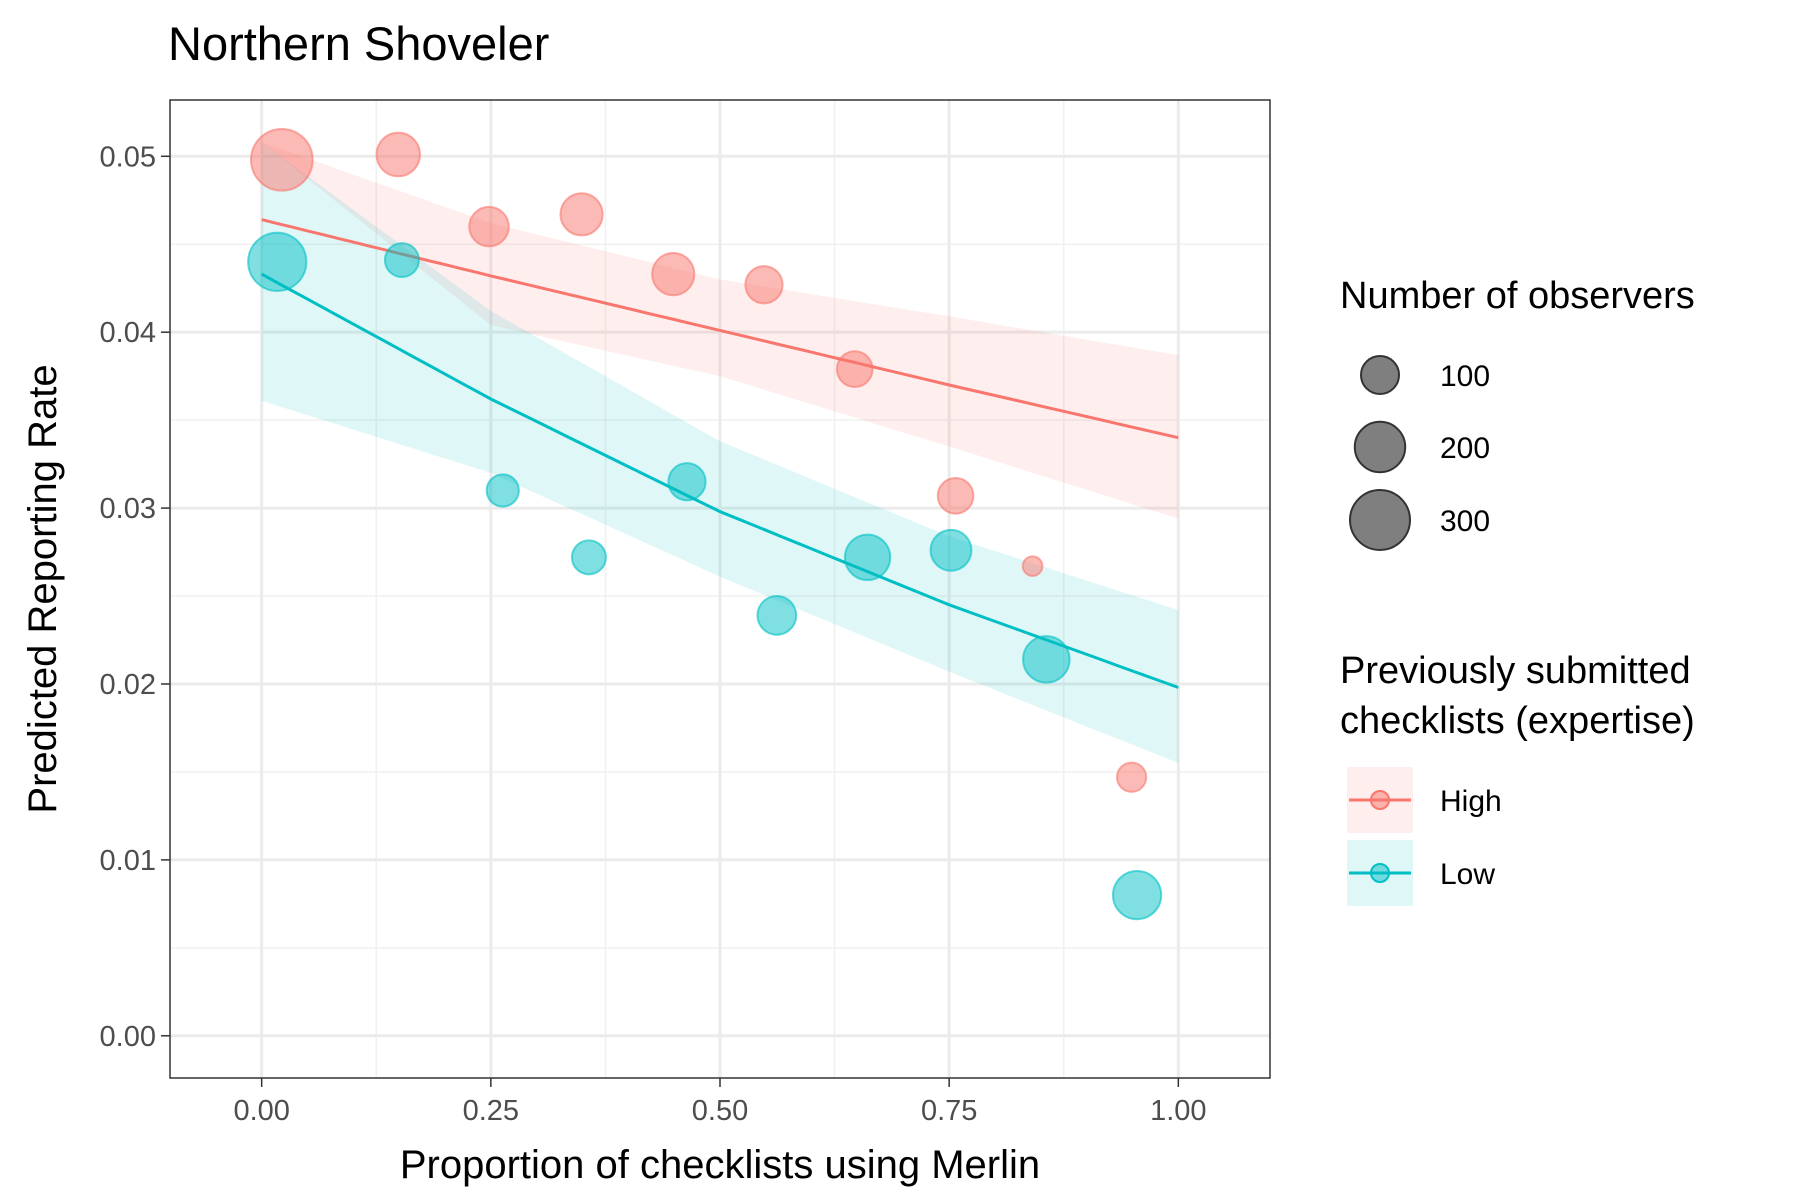 The height and width of the screenshot is (1200, 1800). Describe the element at coordinates (1465, 376) in the screenshot. I see `size-legend-label-100: 100` at that location.